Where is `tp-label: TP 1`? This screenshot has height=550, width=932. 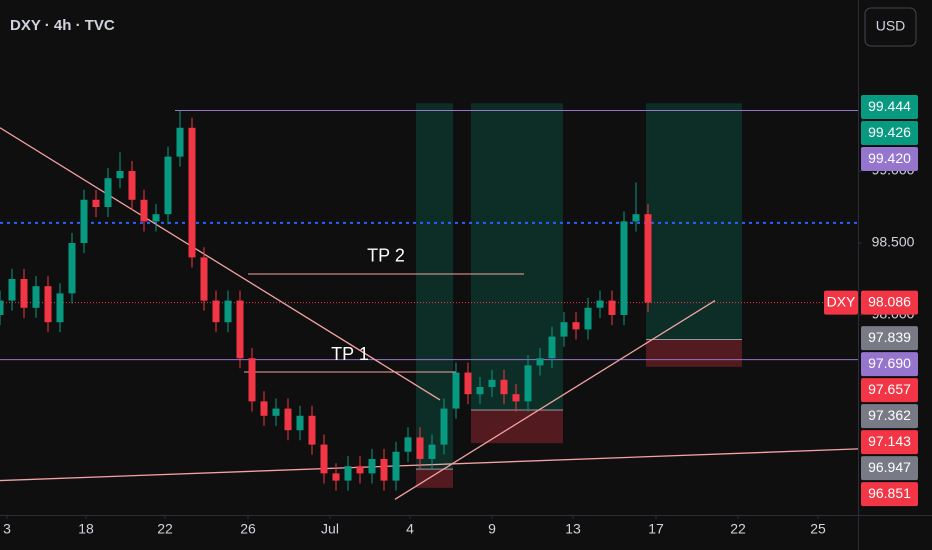
tp-label: TP 1 is located at coordinates (350, 354).